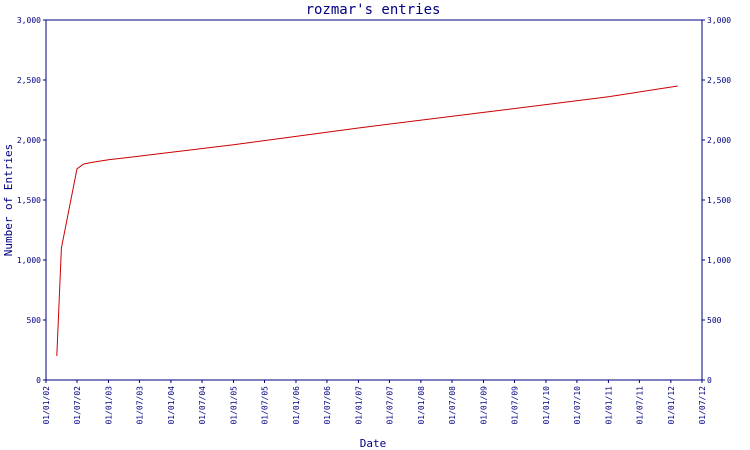 The image size is (750, 450). Describe the element at coordinates (452, 405) in the screenshot. I see `x-tick-label: 01/07/08` at that location.